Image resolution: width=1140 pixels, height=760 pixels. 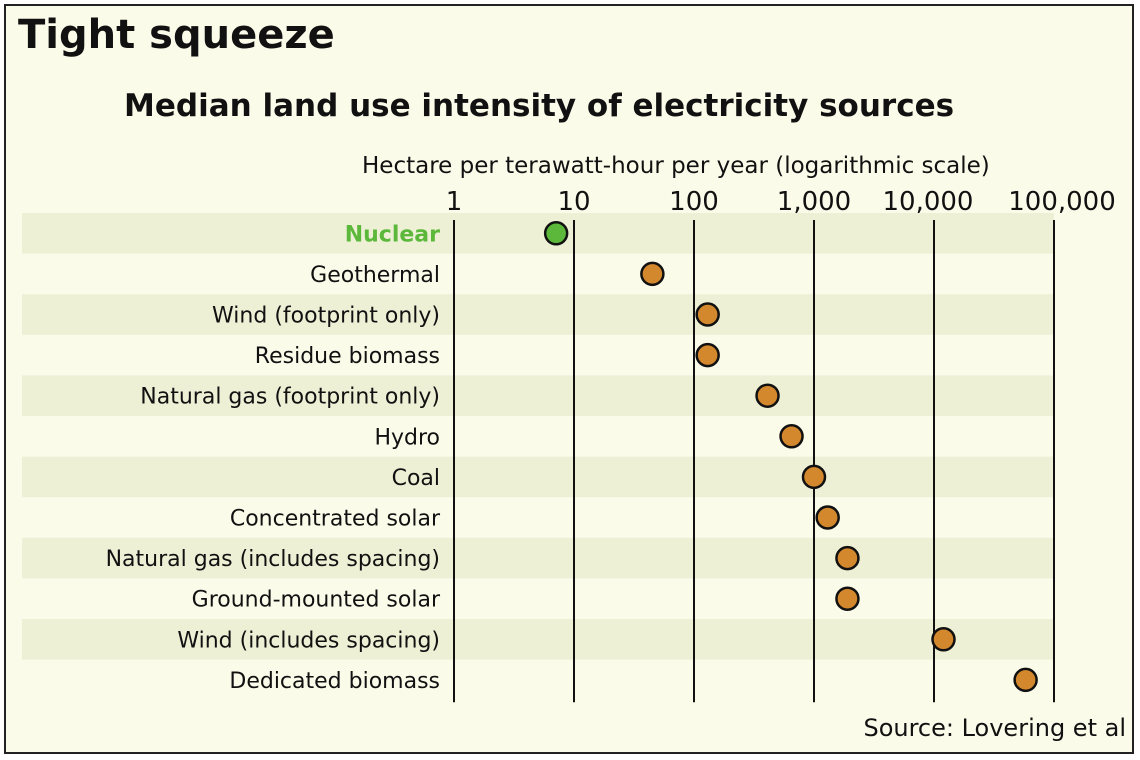 What do you see at coordinates (290, 397) in the screenshot?
I see `category-label: Natural gas (footprint only)` at bounding box center [290, 397].